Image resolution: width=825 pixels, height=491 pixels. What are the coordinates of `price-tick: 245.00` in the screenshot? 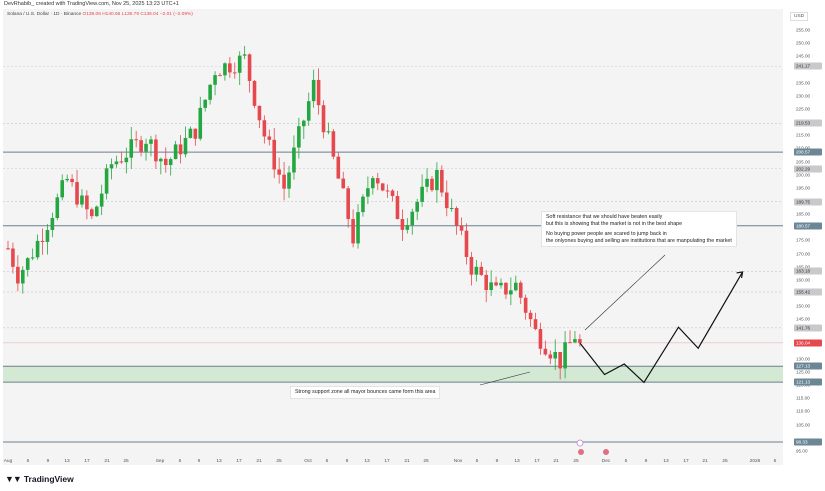 It's located at (803, 56).